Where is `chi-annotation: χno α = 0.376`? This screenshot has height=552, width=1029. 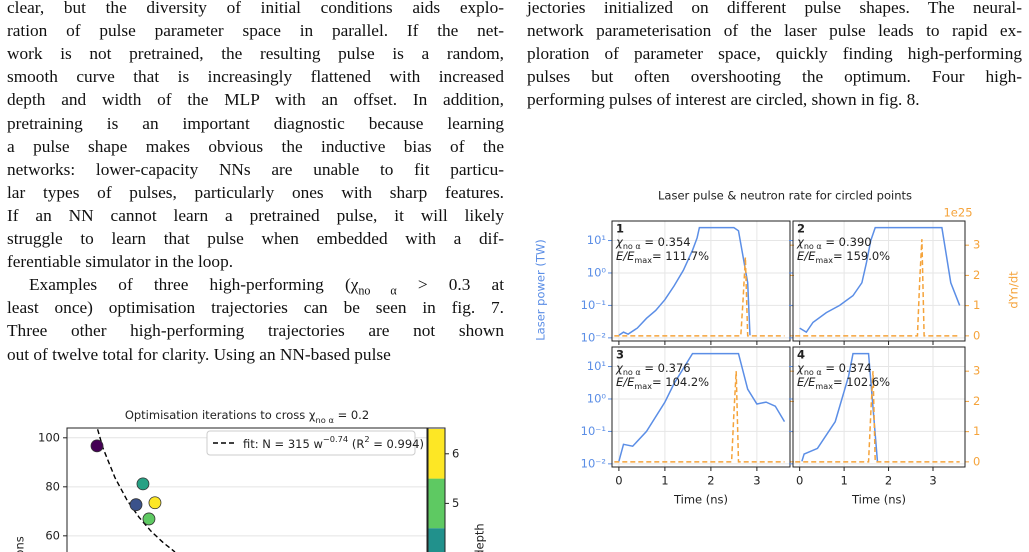 chi-annotation: χno α = 0.376 is located at coordinates (653, 369).